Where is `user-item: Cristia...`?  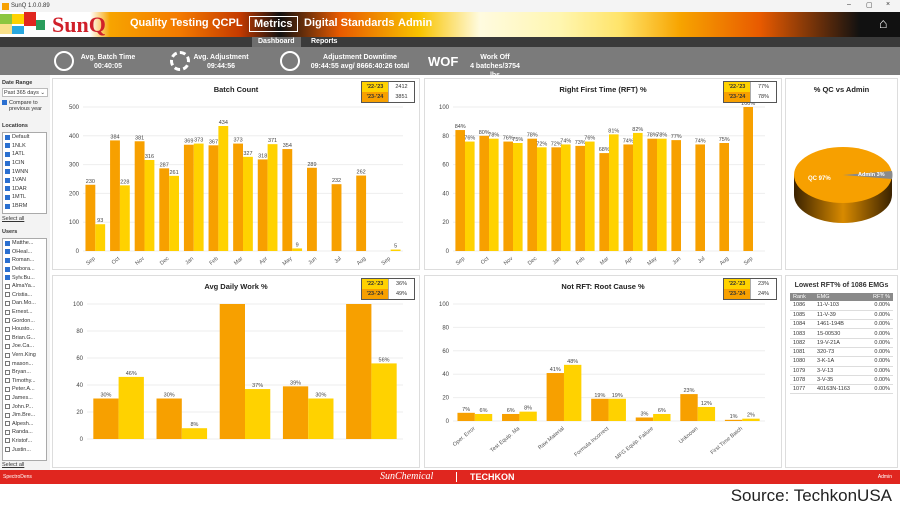 user-item: Cristia... is located at coordinates (24, 295).